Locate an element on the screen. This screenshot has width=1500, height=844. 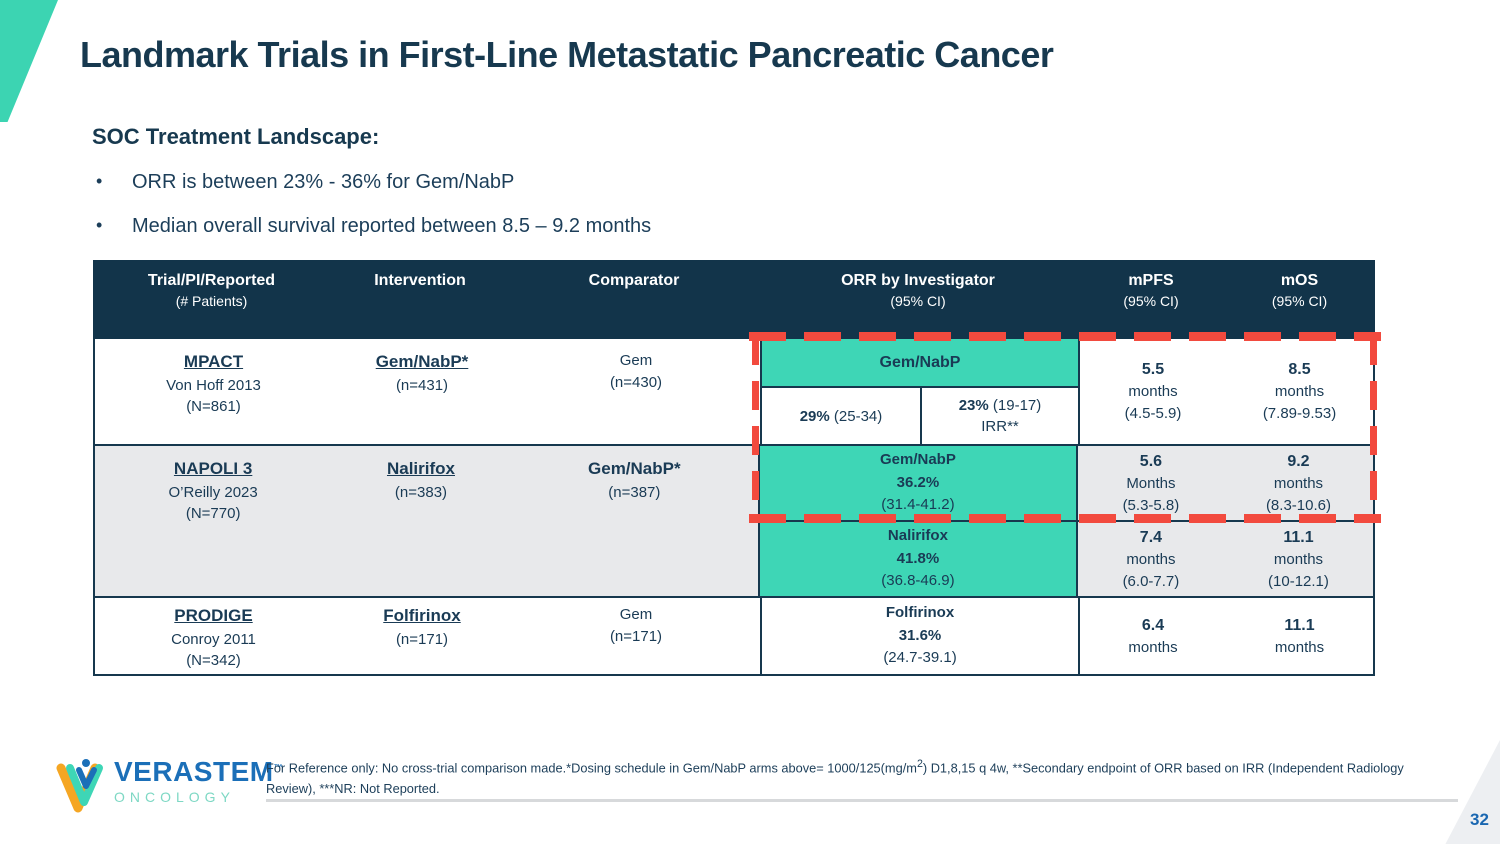
prodige-intervention-cell: Folfirinox (n=171) is located at coordinates (422, 627).